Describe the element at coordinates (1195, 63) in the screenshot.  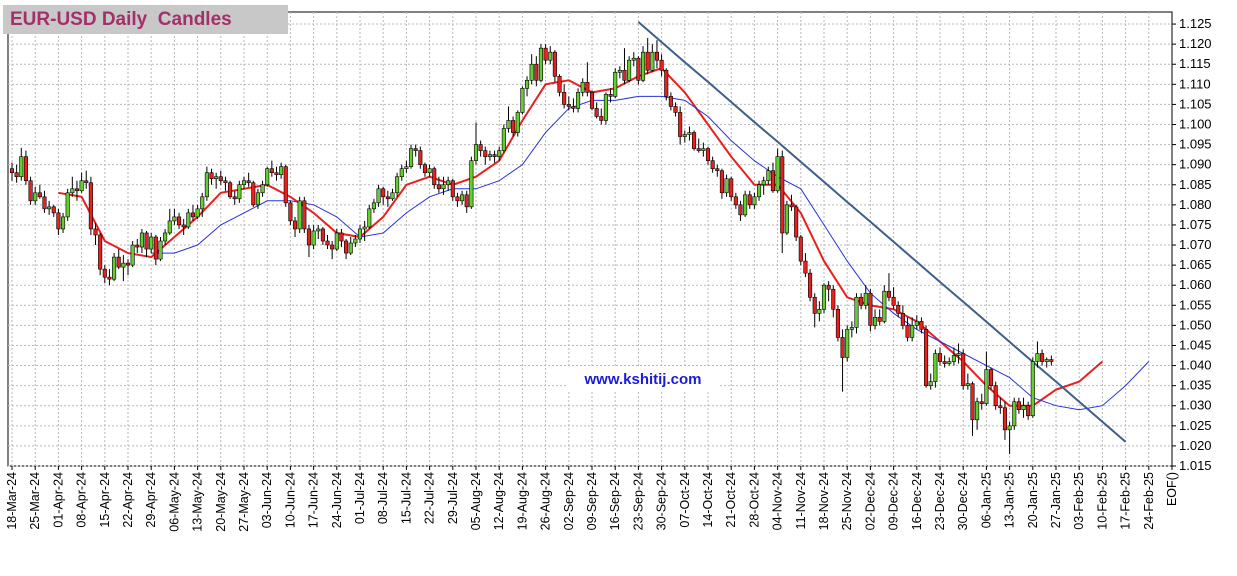
I see `y-tick-label: 1.115` at that location.